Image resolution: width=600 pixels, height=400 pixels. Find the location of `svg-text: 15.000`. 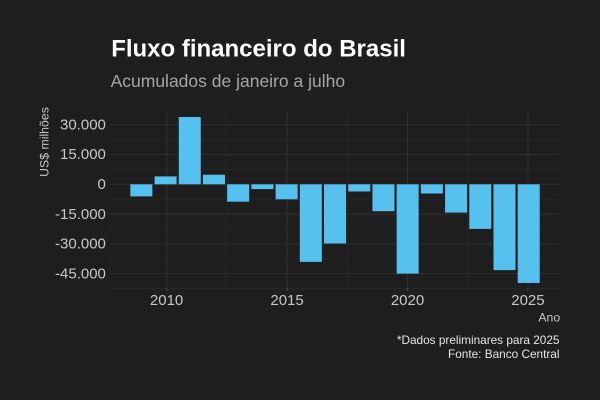

svg-text: 15.000 is located at coordinates (83, 154).